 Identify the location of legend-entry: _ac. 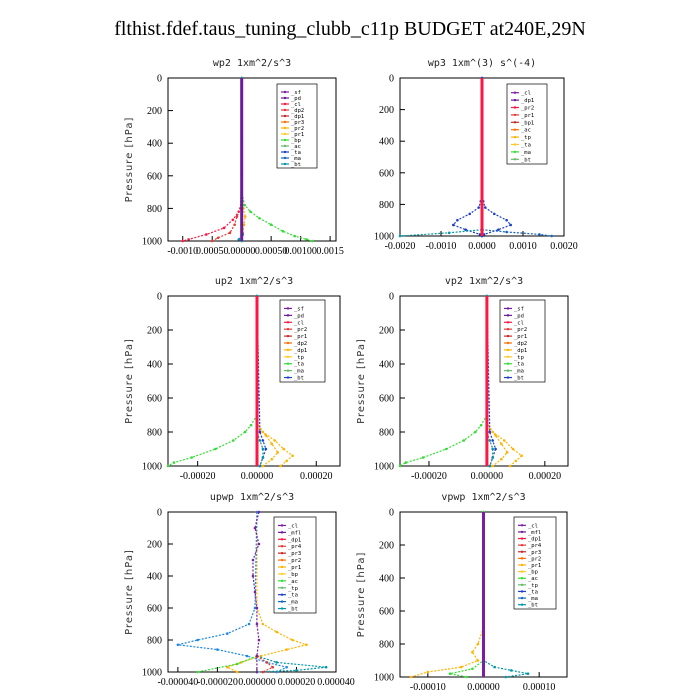
(296, 147).